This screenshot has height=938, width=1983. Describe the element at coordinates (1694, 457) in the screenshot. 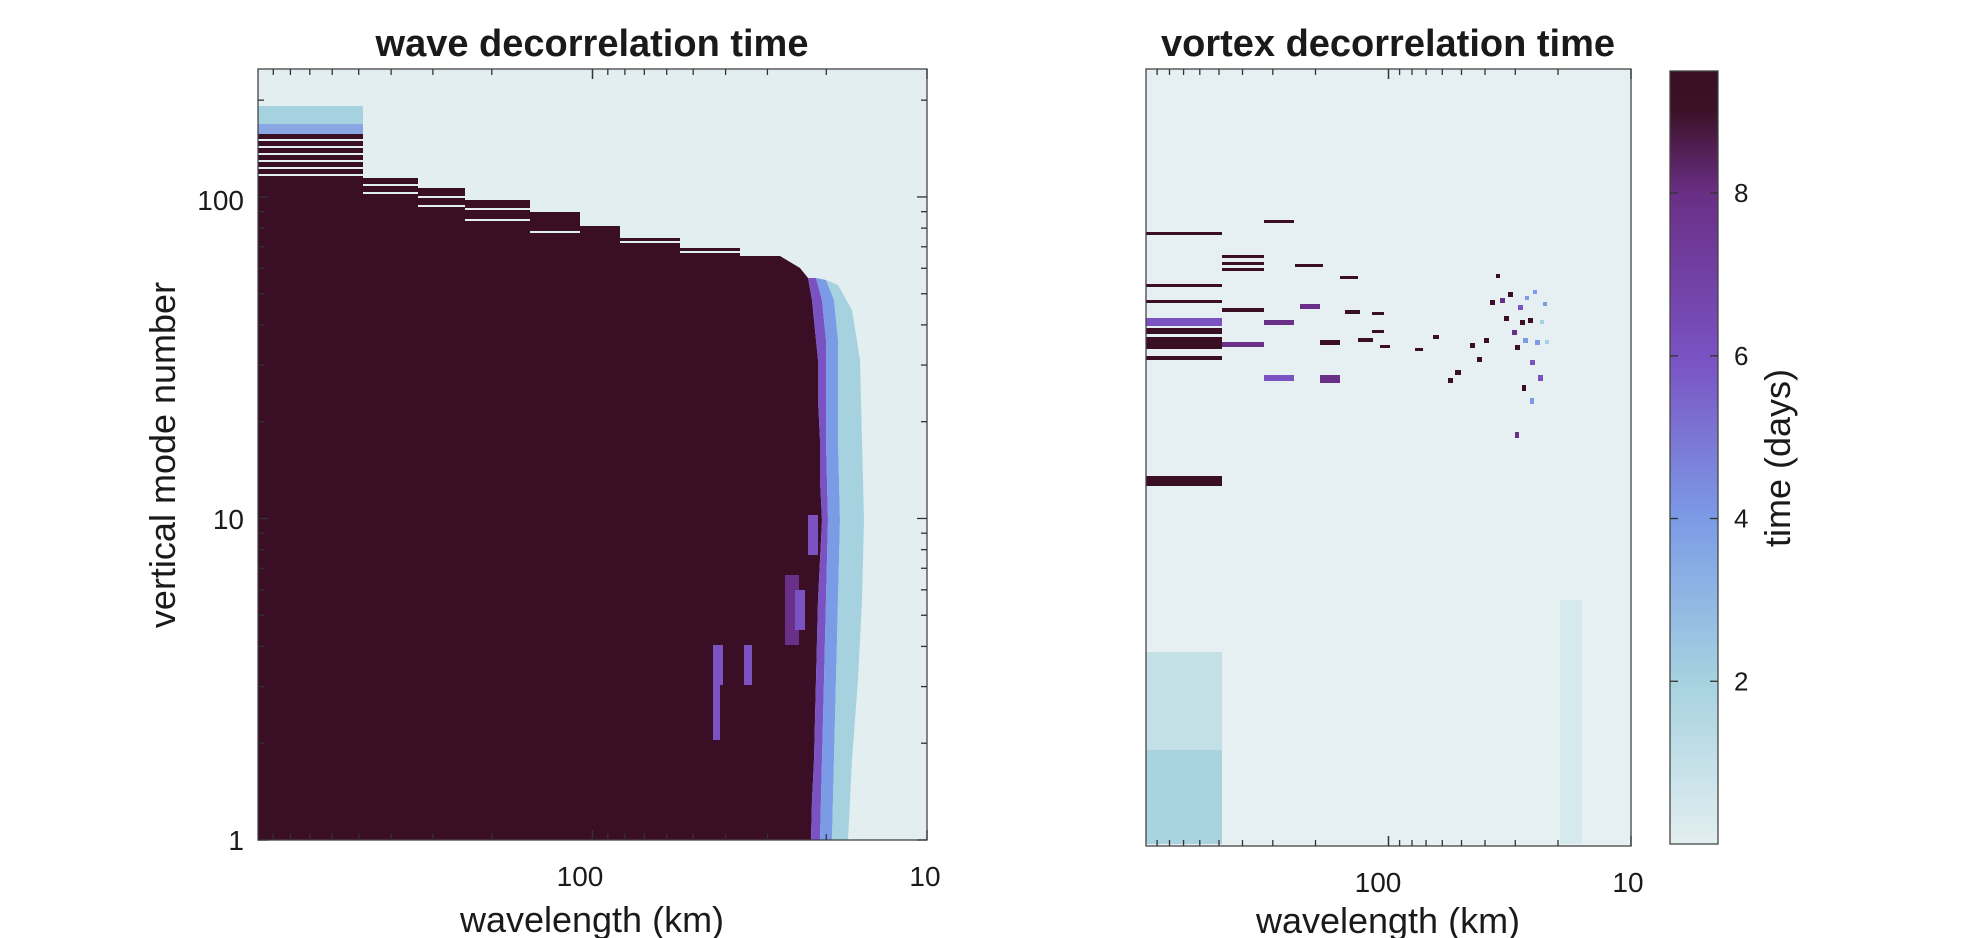

I see `colorbar-gradient` at that location.